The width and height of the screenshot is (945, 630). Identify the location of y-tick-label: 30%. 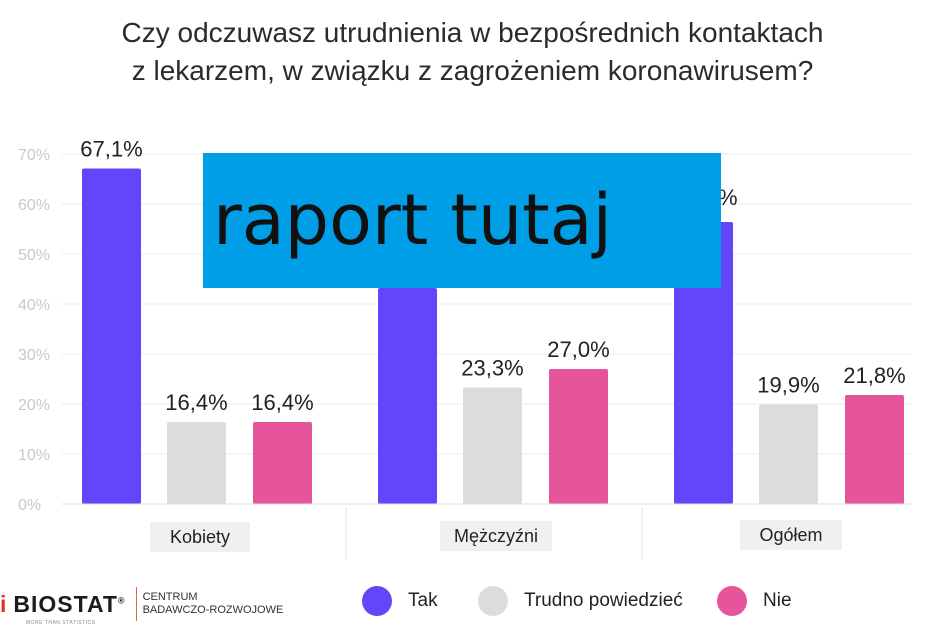
(34, 355).